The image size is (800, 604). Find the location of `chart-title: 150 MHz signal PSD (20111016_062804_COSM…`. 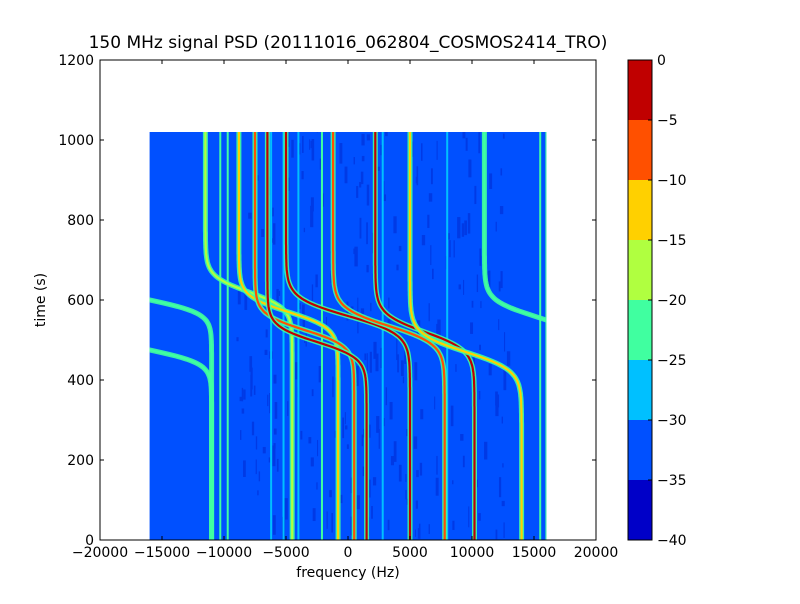

chart-title: 150 MHz signal PSD (20111016_062804_COSM… is located at coordinates (348, 43).